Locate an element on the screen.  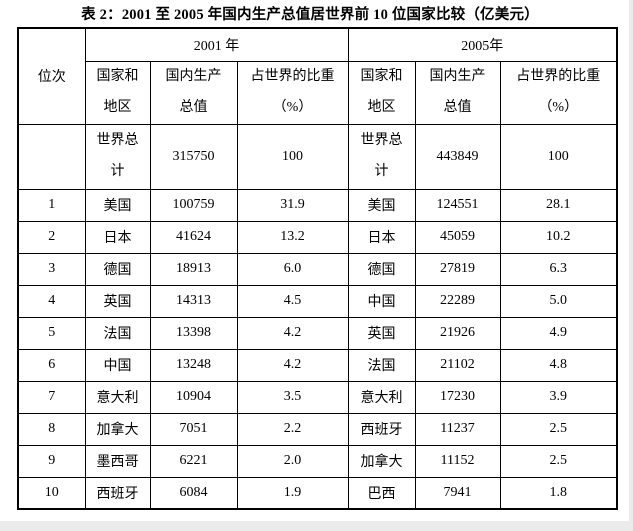
gdp-cell: 27819 is located at coordinates (457, 269).